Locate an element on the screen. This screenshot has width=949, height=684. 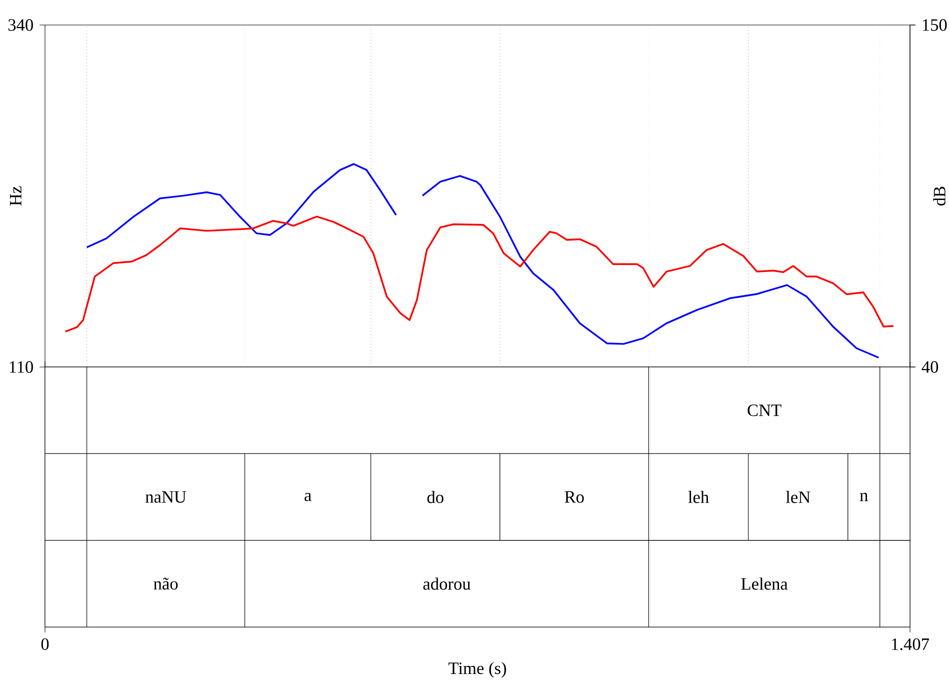
data-label: CNT is located at coordinates (765, 410).